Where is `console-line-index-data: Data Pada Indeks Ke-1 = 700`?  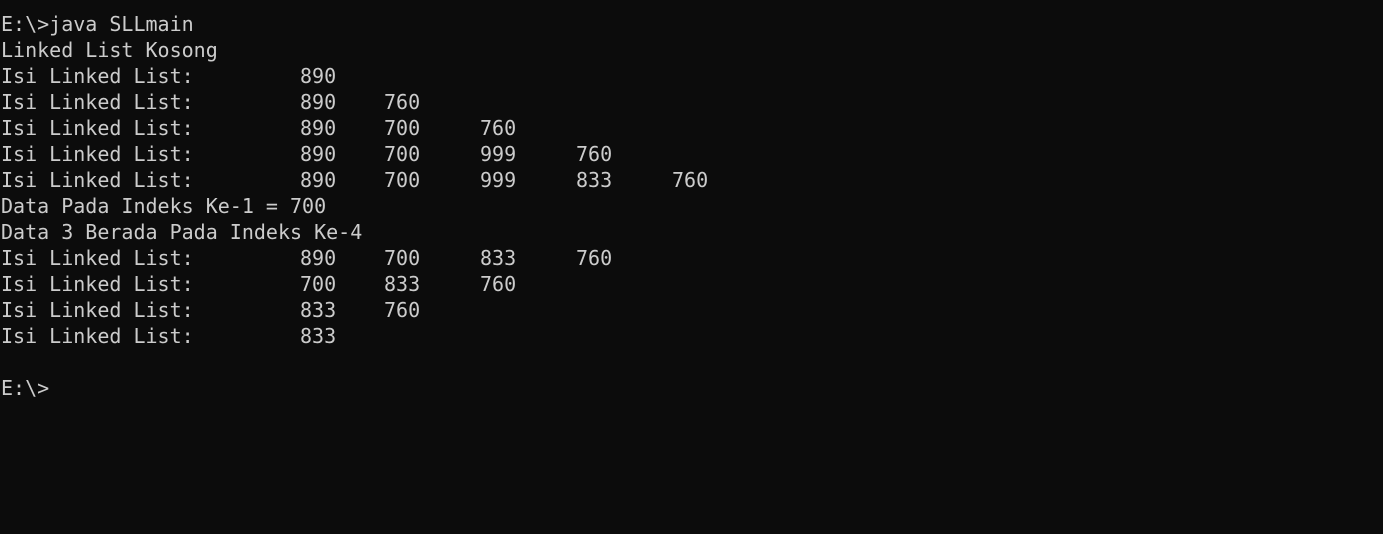
console-line-index-data: Data Pada Indeks Ke-1 = 700 is located at coordinates (163, 206).